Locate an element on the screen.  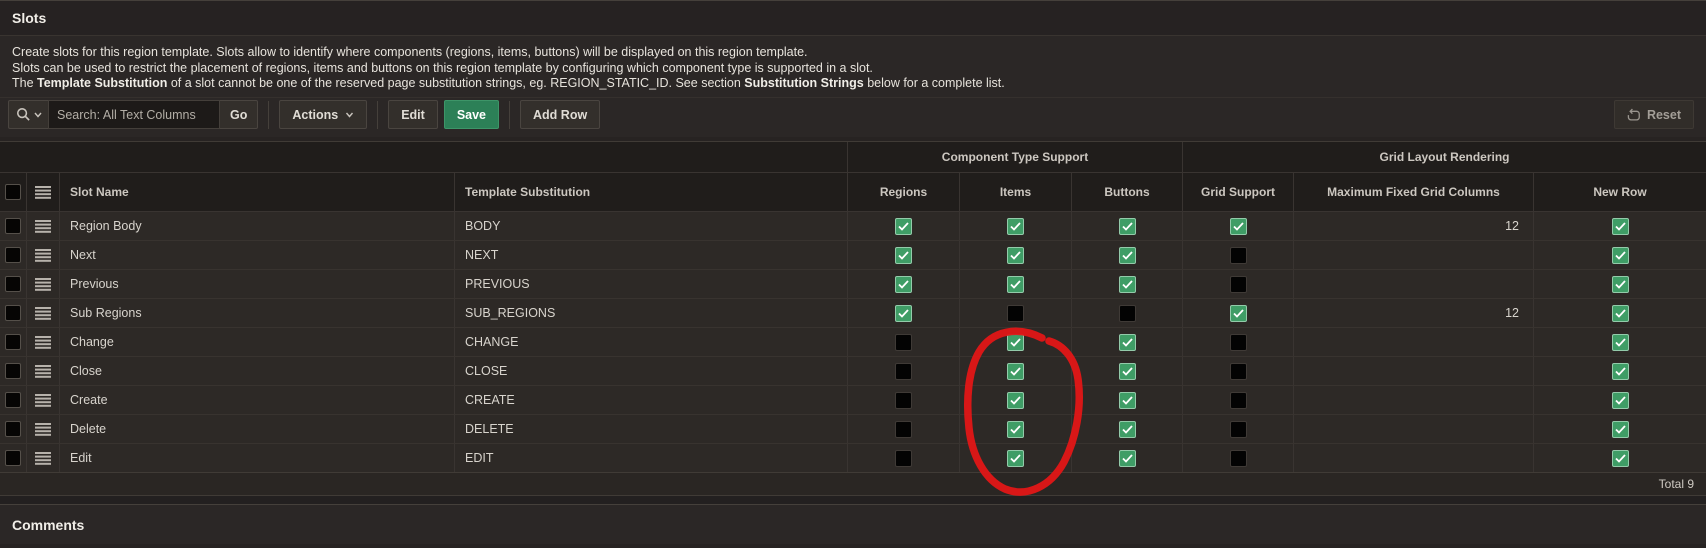
cell-template-substitution: CREATE is located at coordinates (651, 400).